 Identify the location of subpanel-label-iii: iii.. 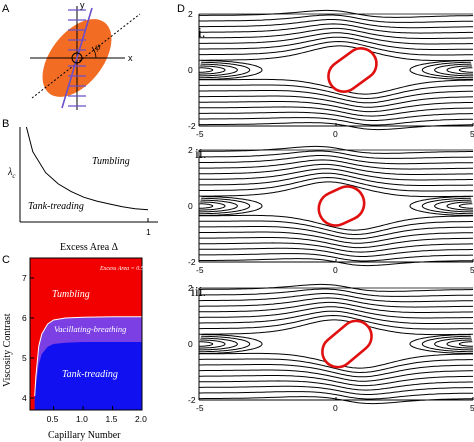
(199, 292).